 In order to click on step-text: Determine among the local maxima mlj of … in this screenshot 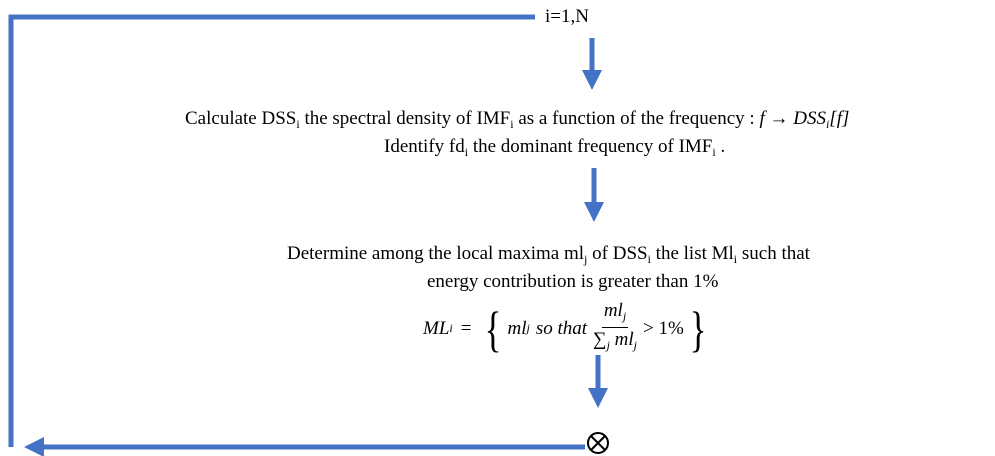, I will do `click(548, 255)`.